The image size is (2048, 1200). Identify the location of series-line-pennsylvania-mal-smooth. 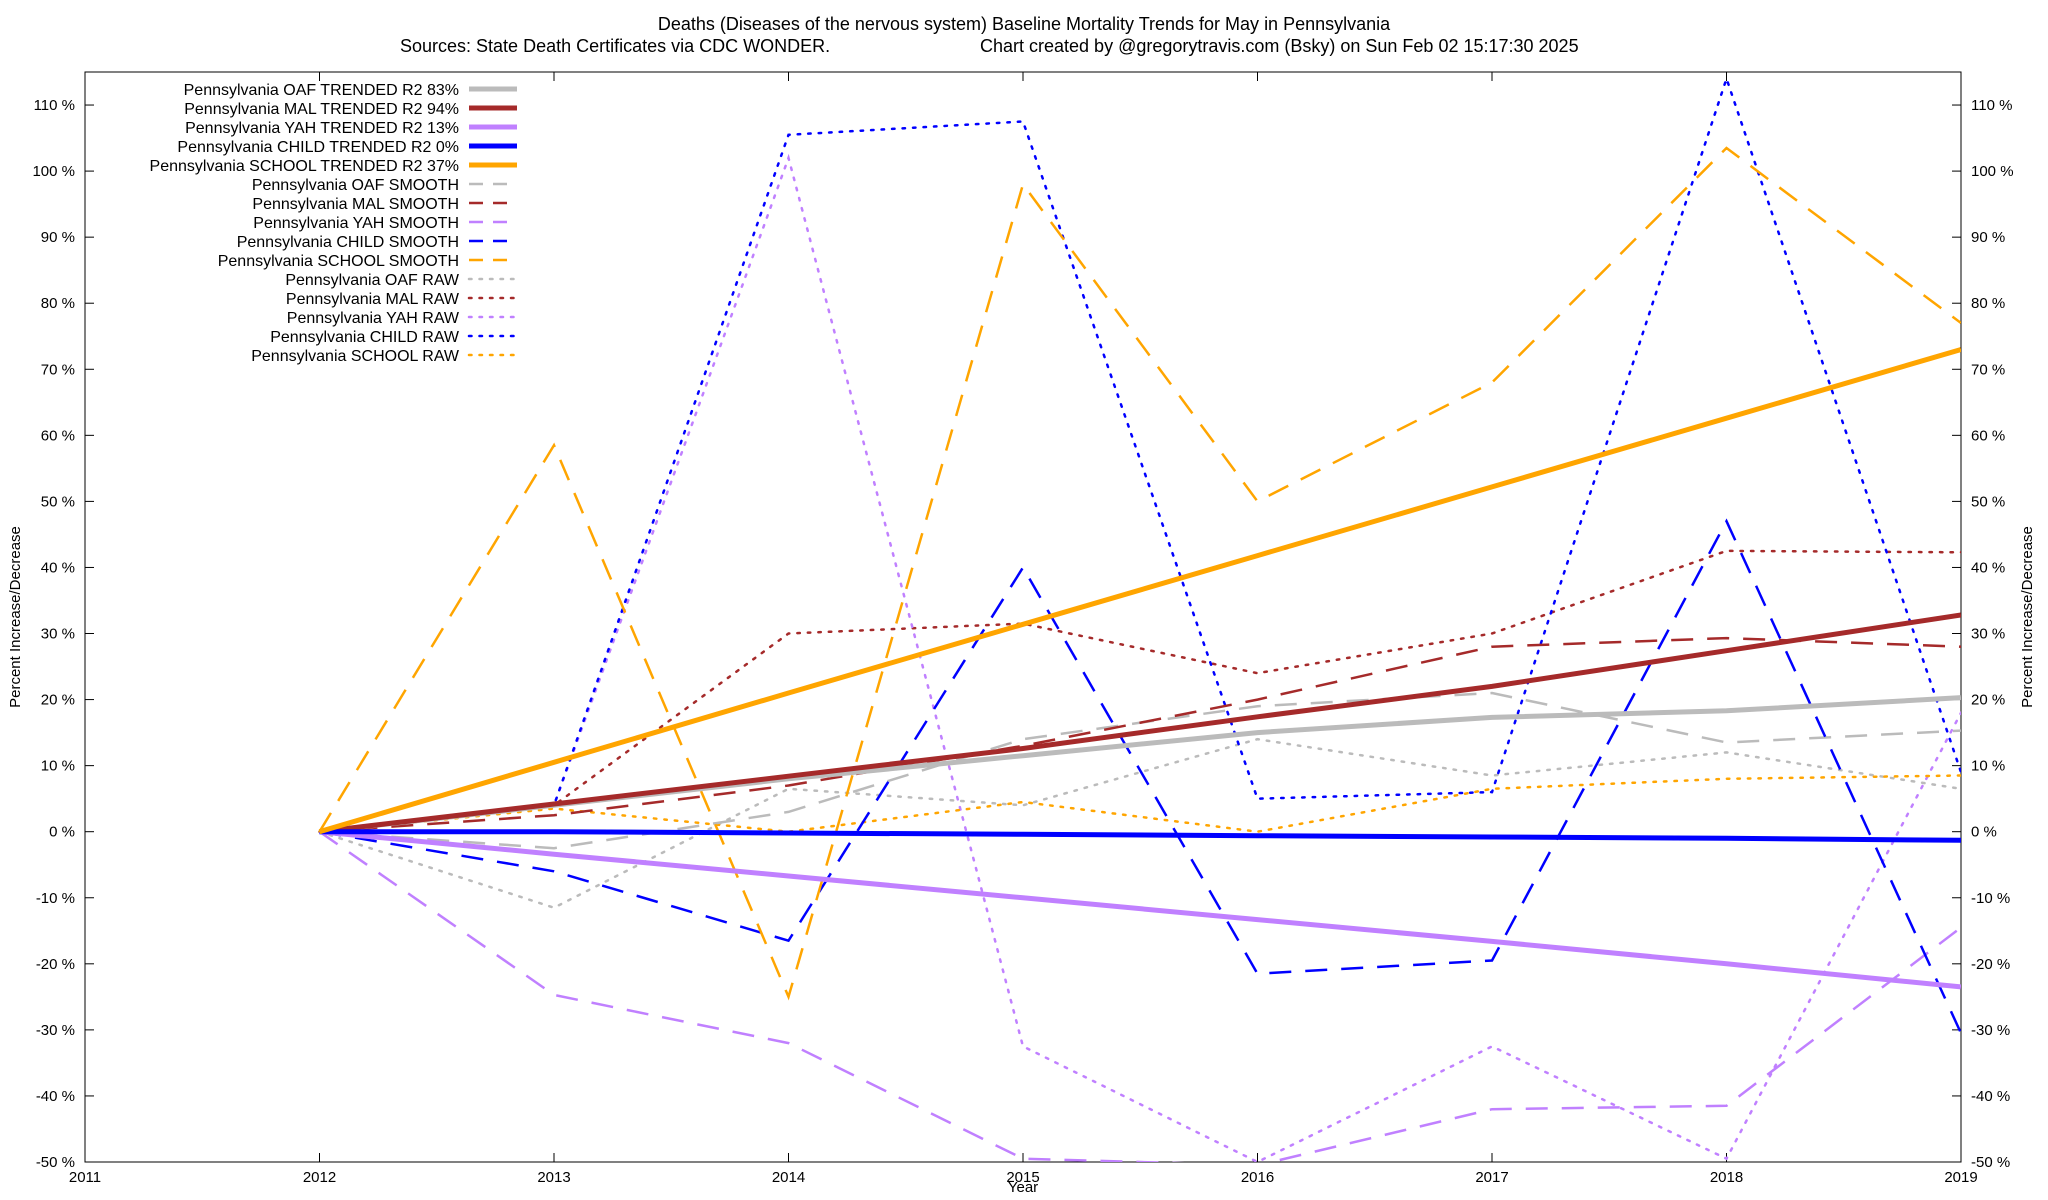
(1140, 734).